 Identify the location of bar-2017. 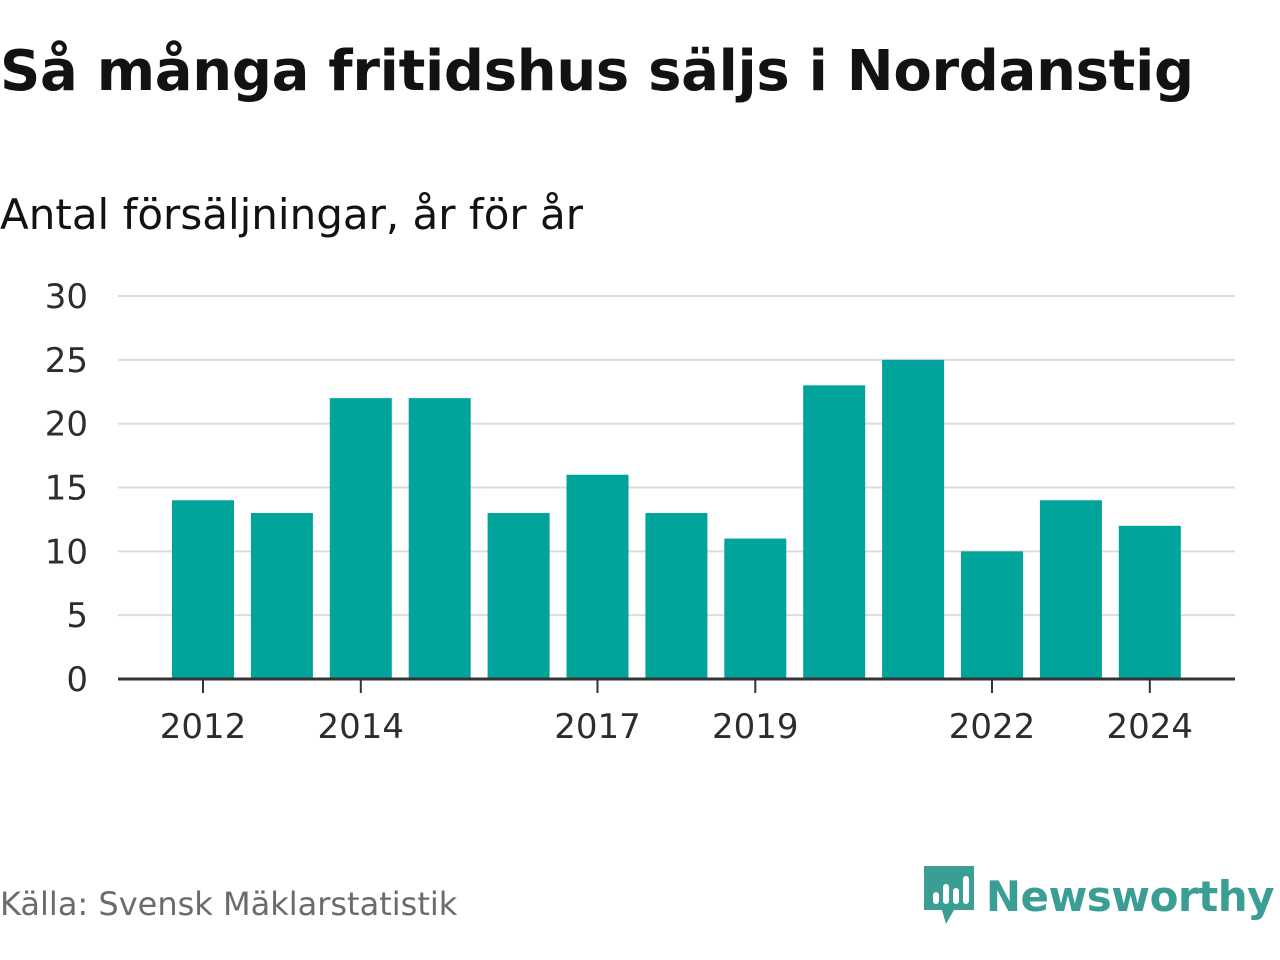
(597, 576).